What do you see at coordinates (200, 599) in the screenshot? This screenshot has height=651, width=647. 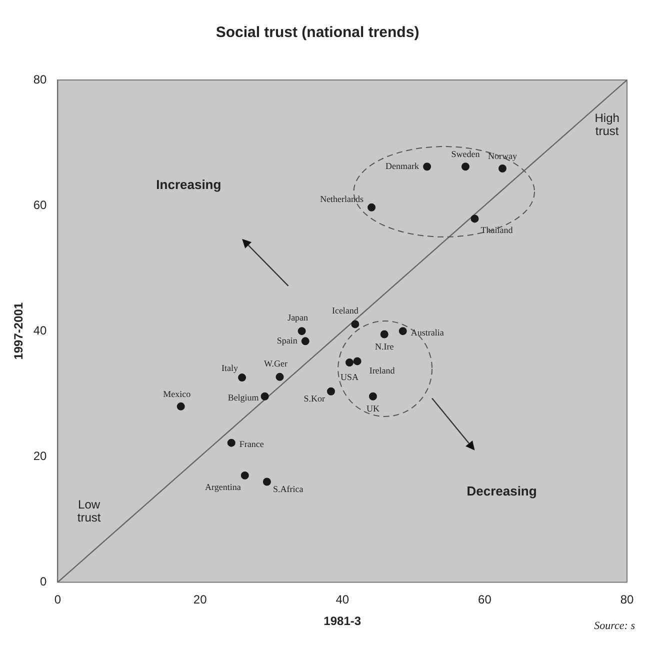 I see `x-tick-label: 20` at bounding box center [200, 599].